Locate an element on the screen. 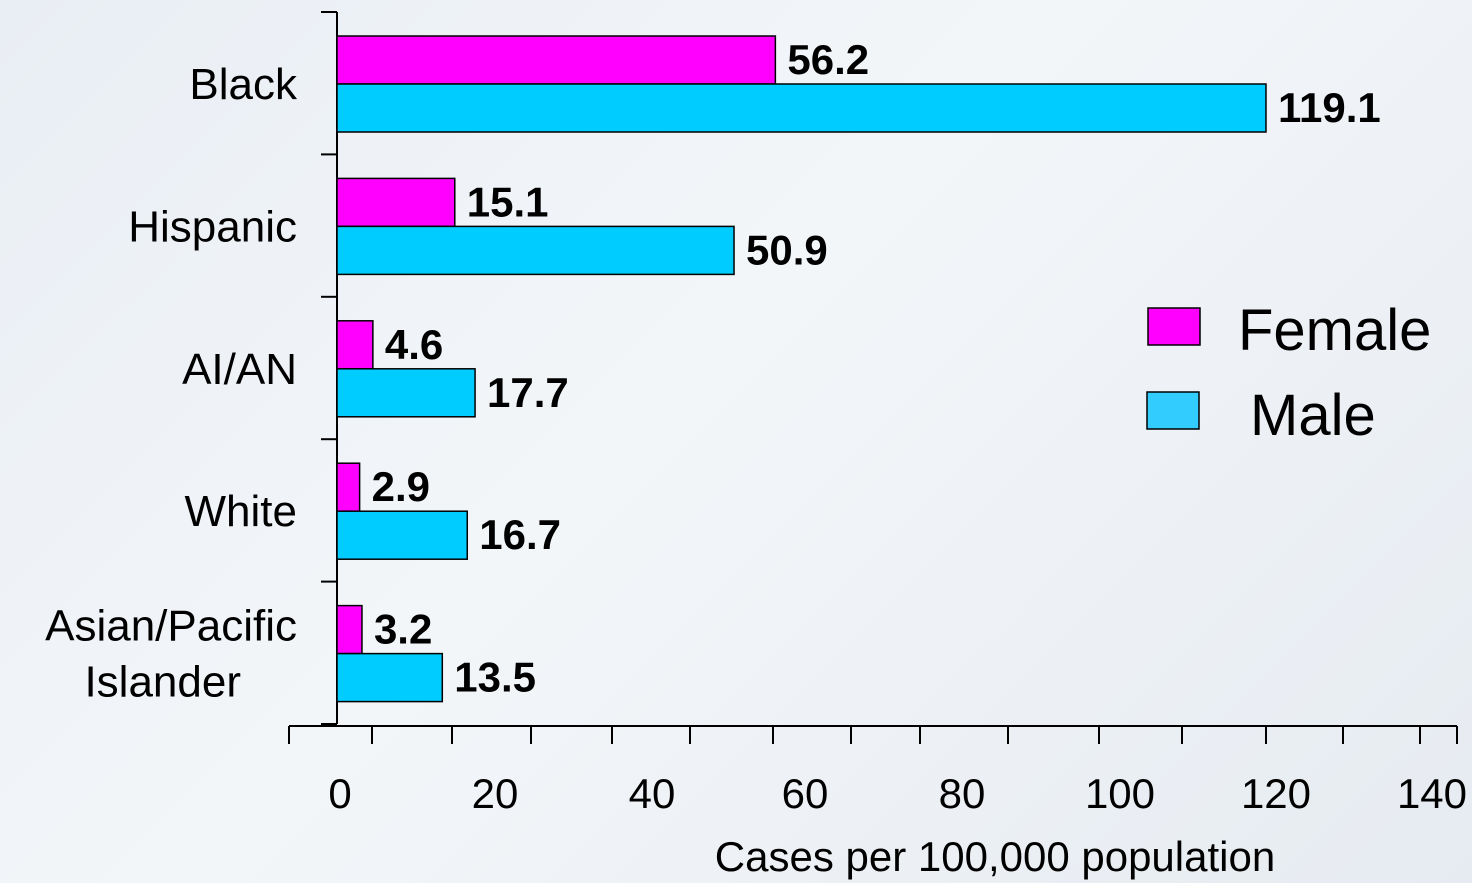 This screenshot has width=1472, height=883. x-tick-label: 60 is located at coordinates (805, 793).